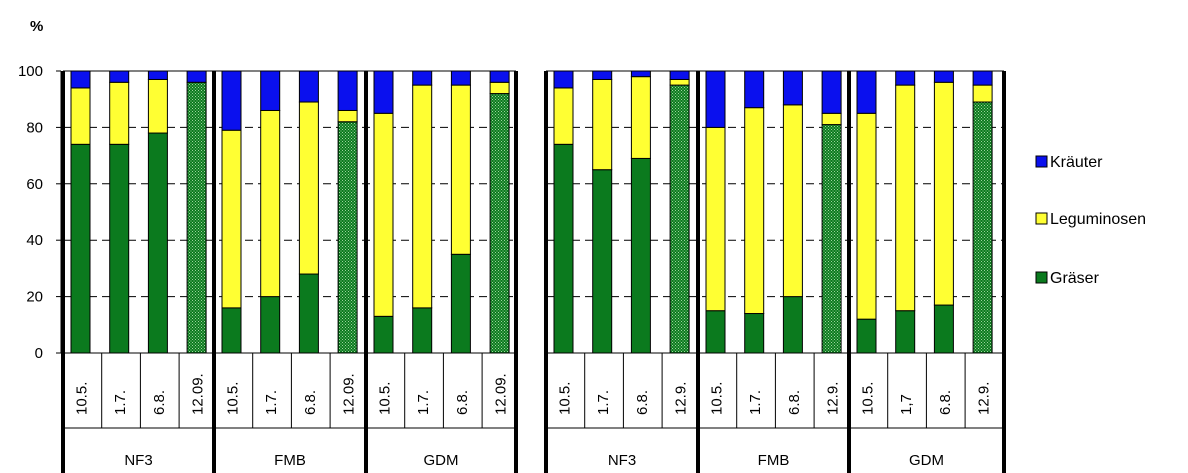  Describe the element at coordinates (34, 184) in the screenshot. I see `y-tick-label: 60` at that location.